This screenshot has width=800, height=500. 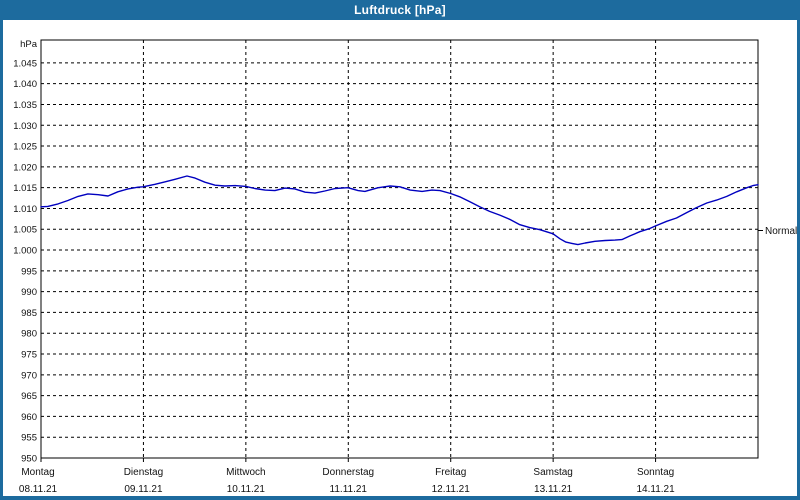 I want to click on x-axis-date-label: 11.11.21, so click(x=349, y=489).